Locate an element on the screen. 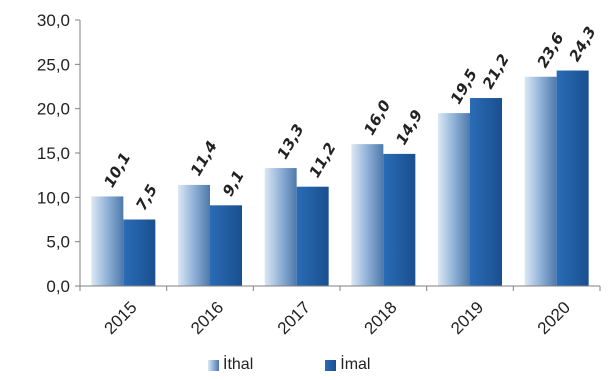 The height and width of the screenshot is (380, 610). legend-swatch-ithal is located at coordinates (213, 365).